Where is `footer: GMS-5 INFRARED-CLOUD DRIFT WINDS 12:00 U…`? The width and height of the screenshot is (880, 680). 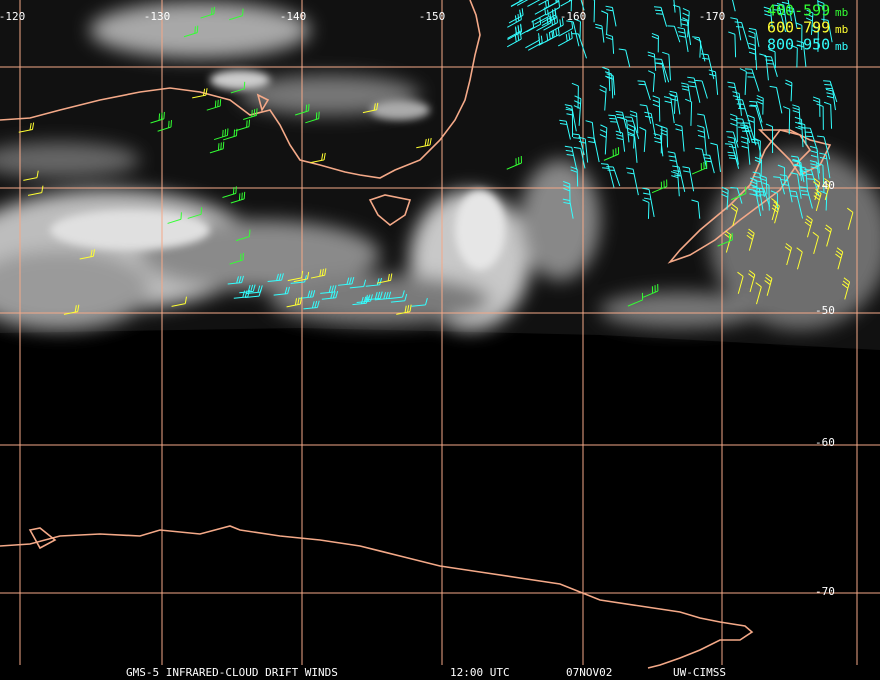 footer: GMS-5 INFRARED-CLOUD DRIFT WINDS 12:00 U… is located at coordinates (426, 672).